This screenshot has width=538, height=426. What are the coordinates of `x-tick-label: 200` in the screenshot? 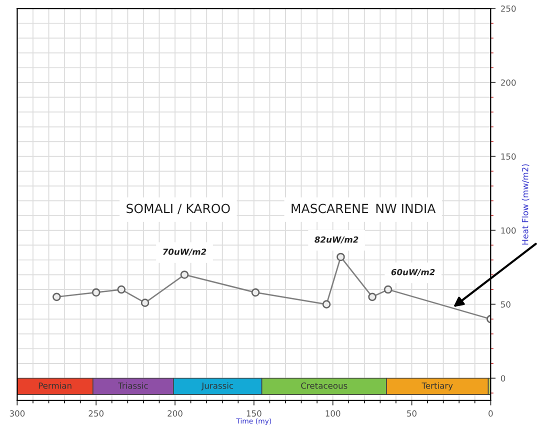 It's located at (175, 413).